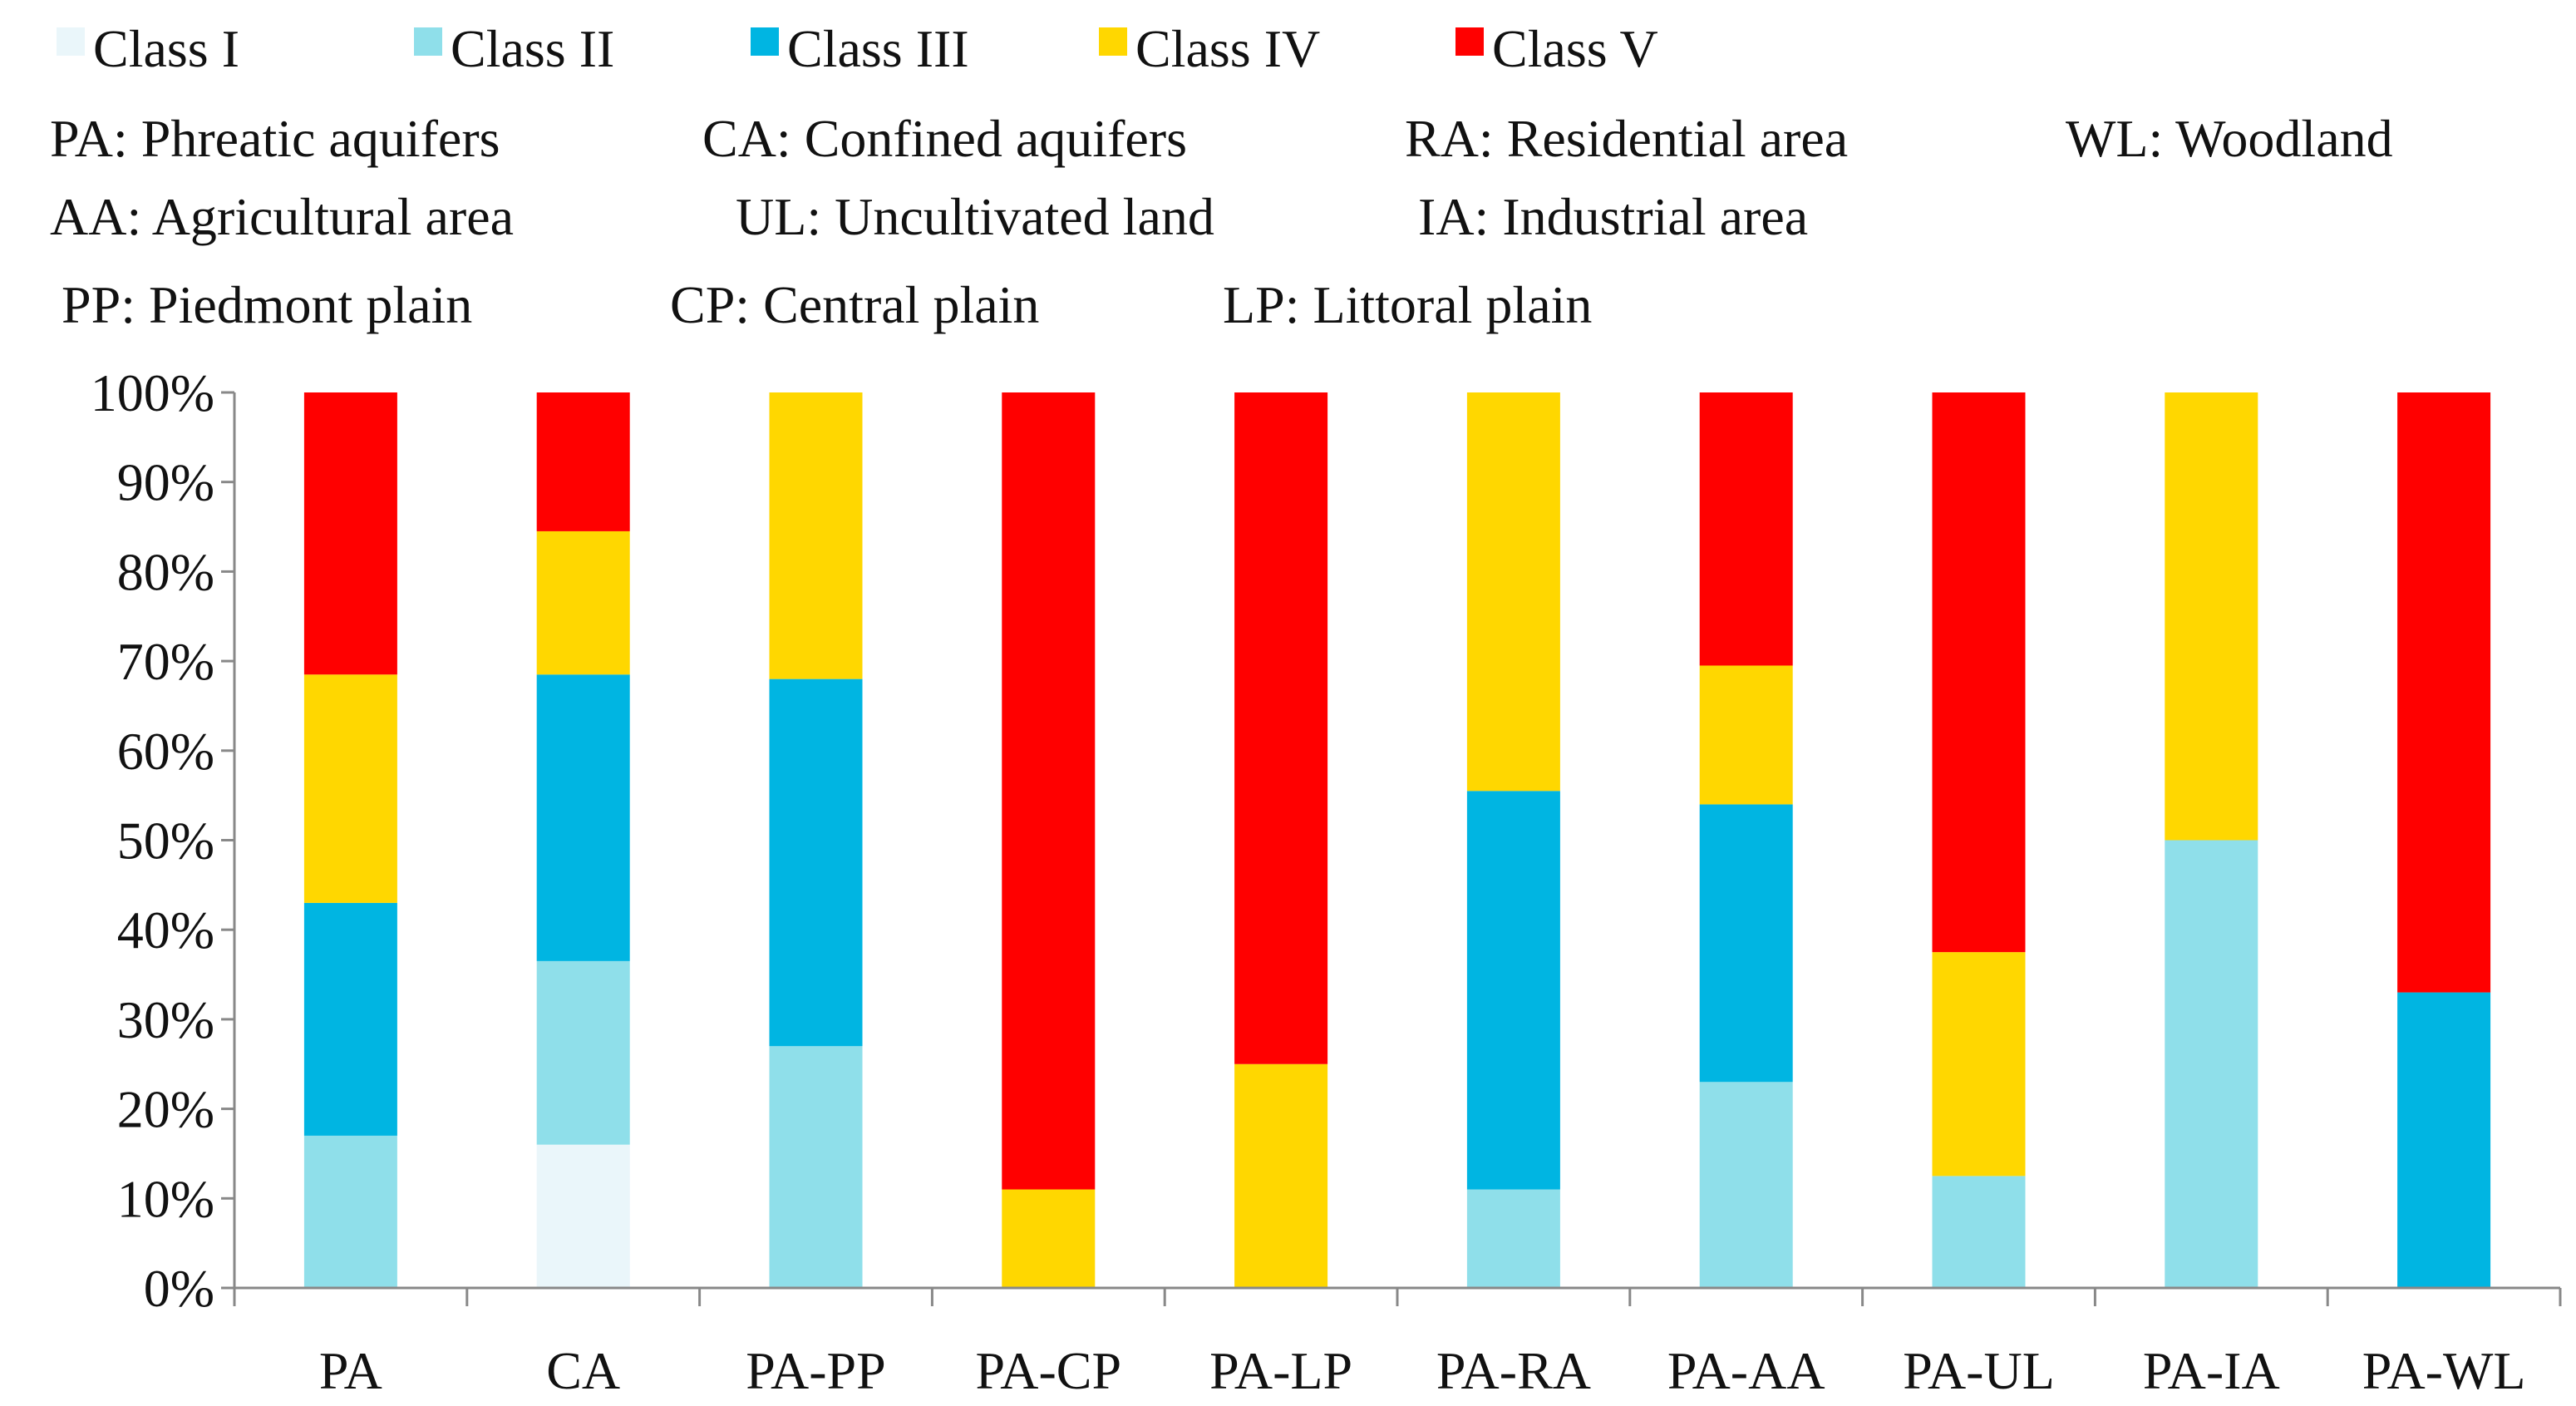  I want to click on bar-segment-ca-class-iv, so click(583, 602).